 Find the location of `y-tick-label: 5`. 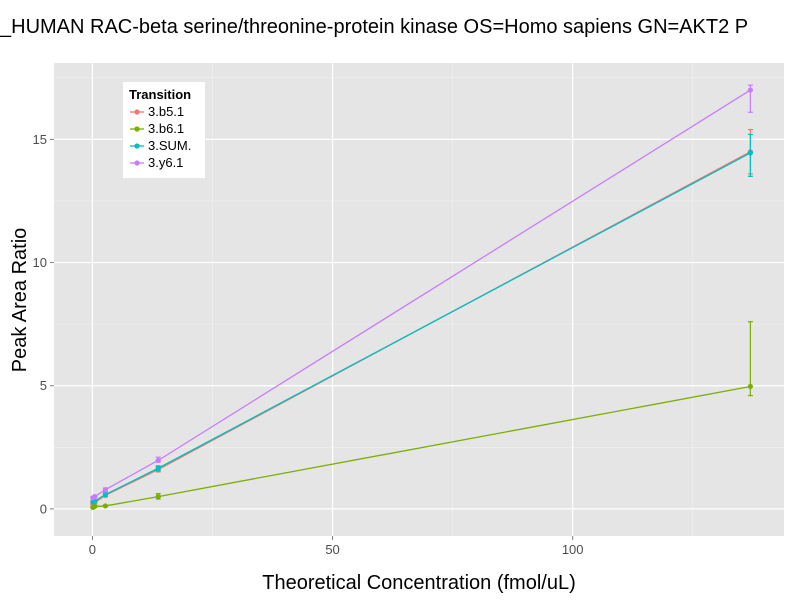

y-tick-label: 5 is located at coordinates (43, 385).